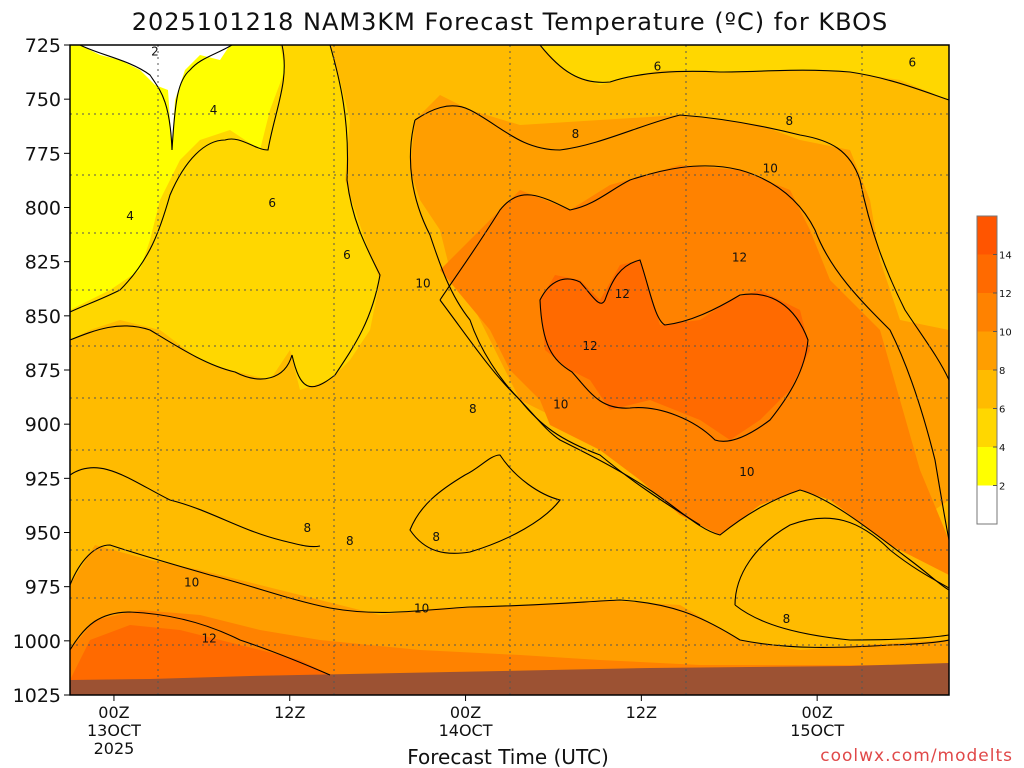  Describe the element at coordinates (1002, 410) in the screenshot. I see `colorbar-tick-label: 6` at that location.